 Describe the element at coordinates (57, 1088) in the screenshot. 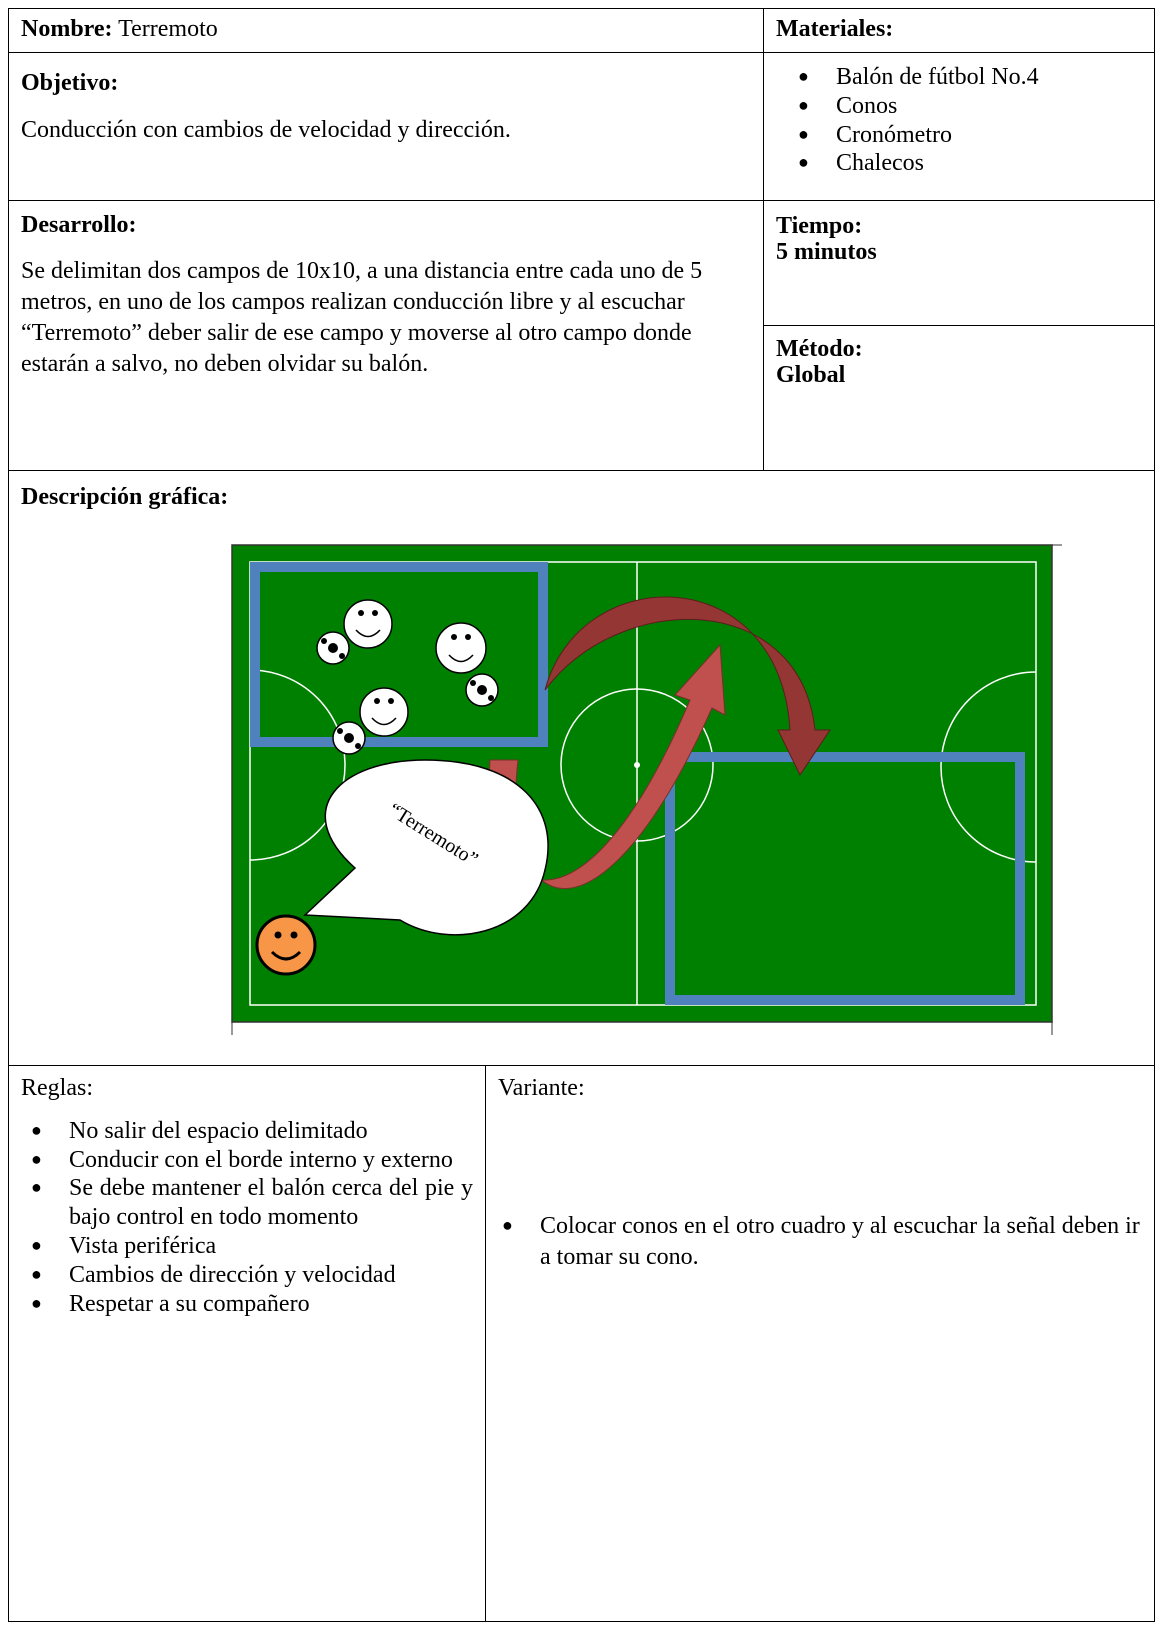

I see `label: Reglas:` at that location.